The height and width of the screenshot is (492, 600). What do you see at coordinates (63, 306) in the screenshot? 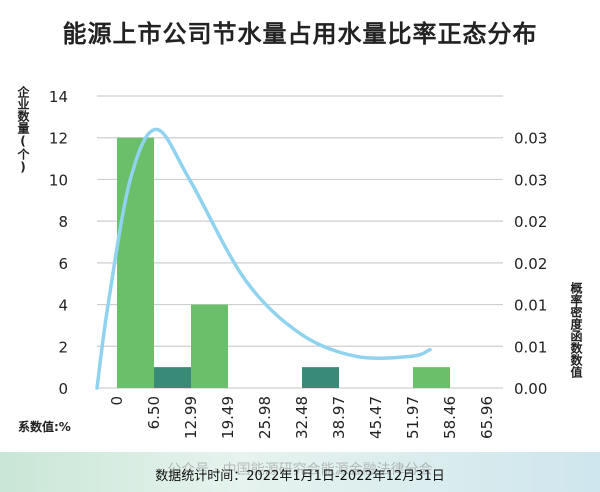
I see `y-tick-label-left: 4` at bounding box center [63, 306].